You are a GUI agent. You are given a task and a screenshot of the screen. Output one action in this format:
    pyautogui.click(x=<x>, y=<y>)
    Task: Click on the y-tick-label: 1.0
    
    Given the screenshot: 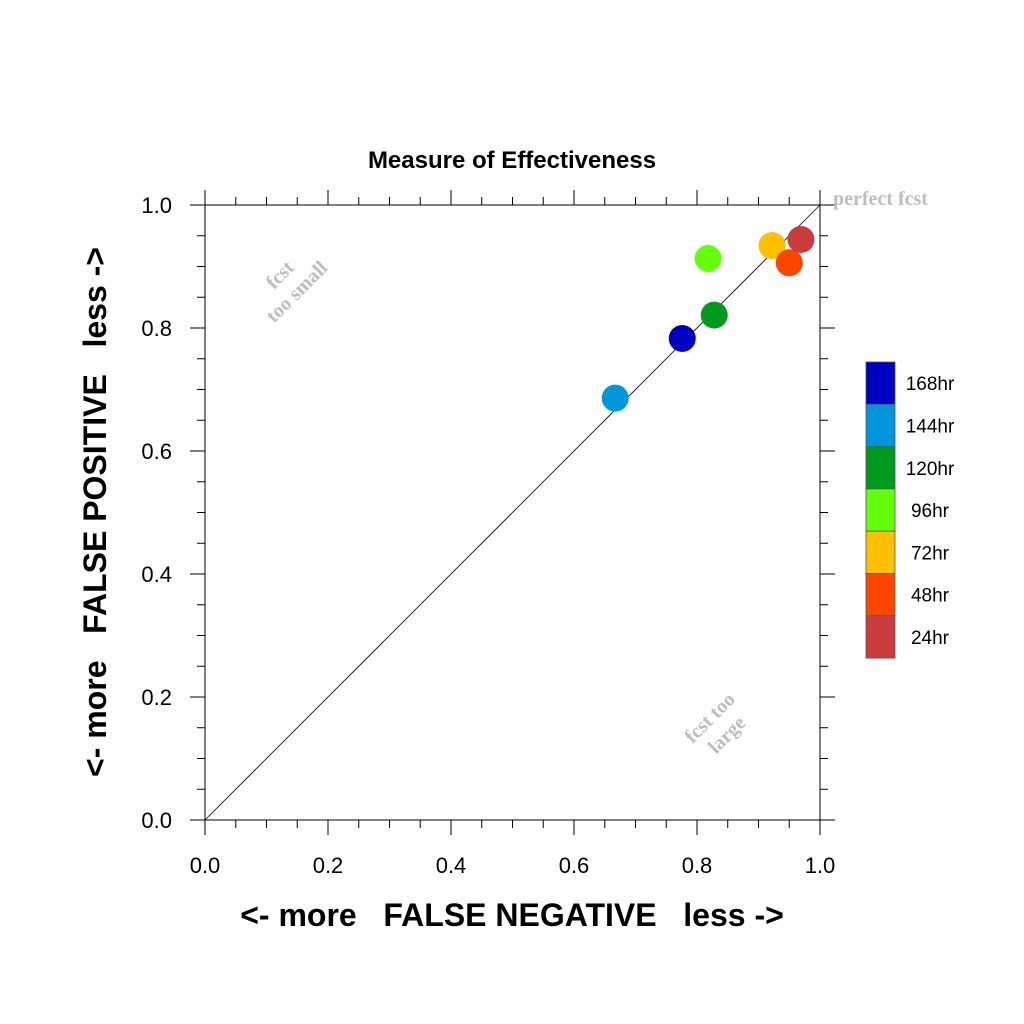 What is the action you would take?
    pyautogui.click(x=156, y=205)
    